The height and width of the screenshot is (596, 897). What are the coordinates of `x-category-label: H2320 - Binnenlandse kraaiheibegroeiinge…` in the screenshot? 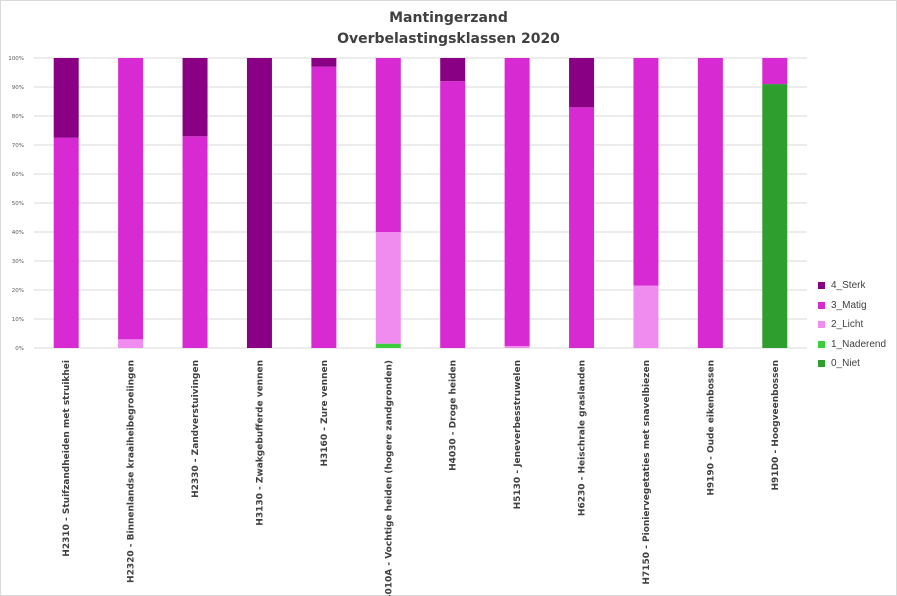 It's located at (132, 471).